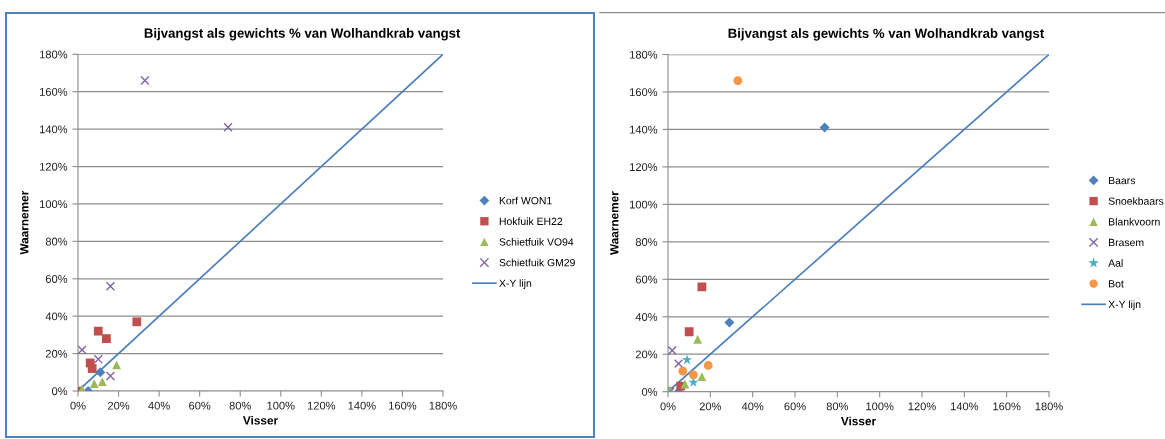  I want to click on legend-label: Blankvoorn, so click(1134, 221).